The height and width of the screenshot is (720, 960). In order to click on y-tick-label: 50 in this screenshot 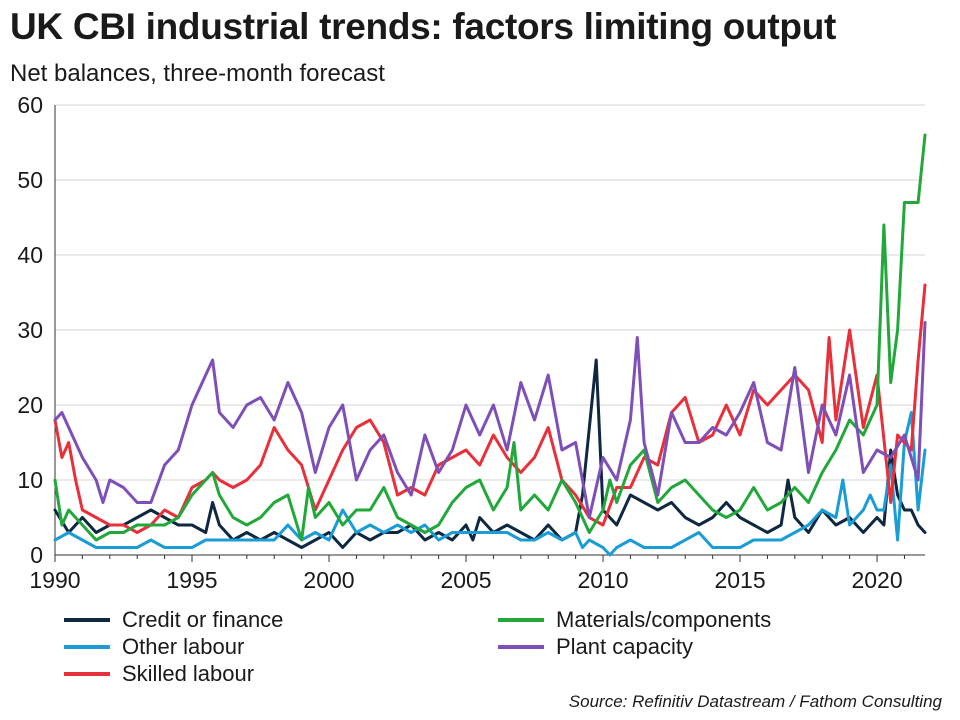, I will do `click(30, 180)`.